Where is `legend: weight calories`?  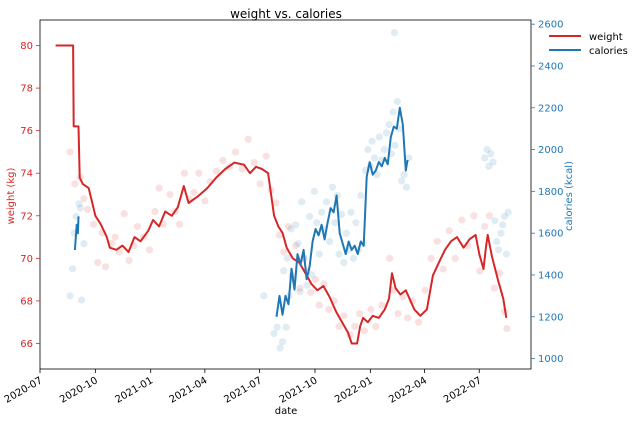
legend: weight calories is located at coordinates (588, 44).